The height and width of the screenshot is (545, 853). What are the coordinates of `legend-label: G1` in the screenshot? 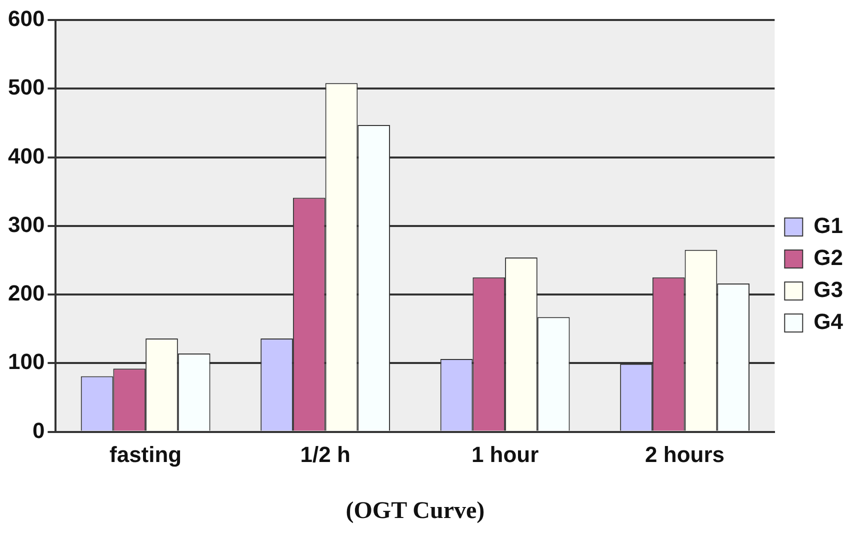 It's located at (829, 225).